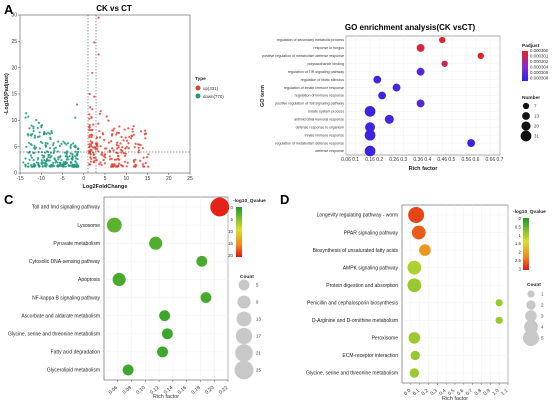 The height and width of the screenshot is (404, 554). I want to click on d-xtick-label: 0.2, so click(425, 392).